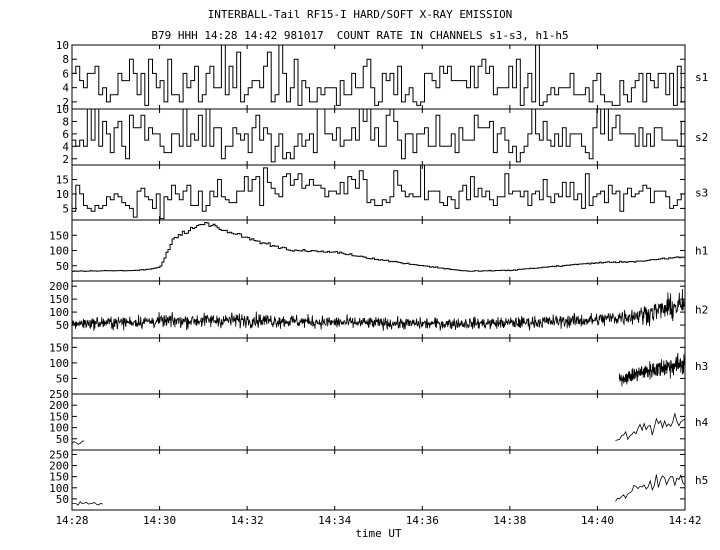 The height and width of the screenshot is (550, 720). What do you see at coordinates (65, 208) in the screenshot?
I see `y-tick-label: 5` at bounding box center [65, 208].